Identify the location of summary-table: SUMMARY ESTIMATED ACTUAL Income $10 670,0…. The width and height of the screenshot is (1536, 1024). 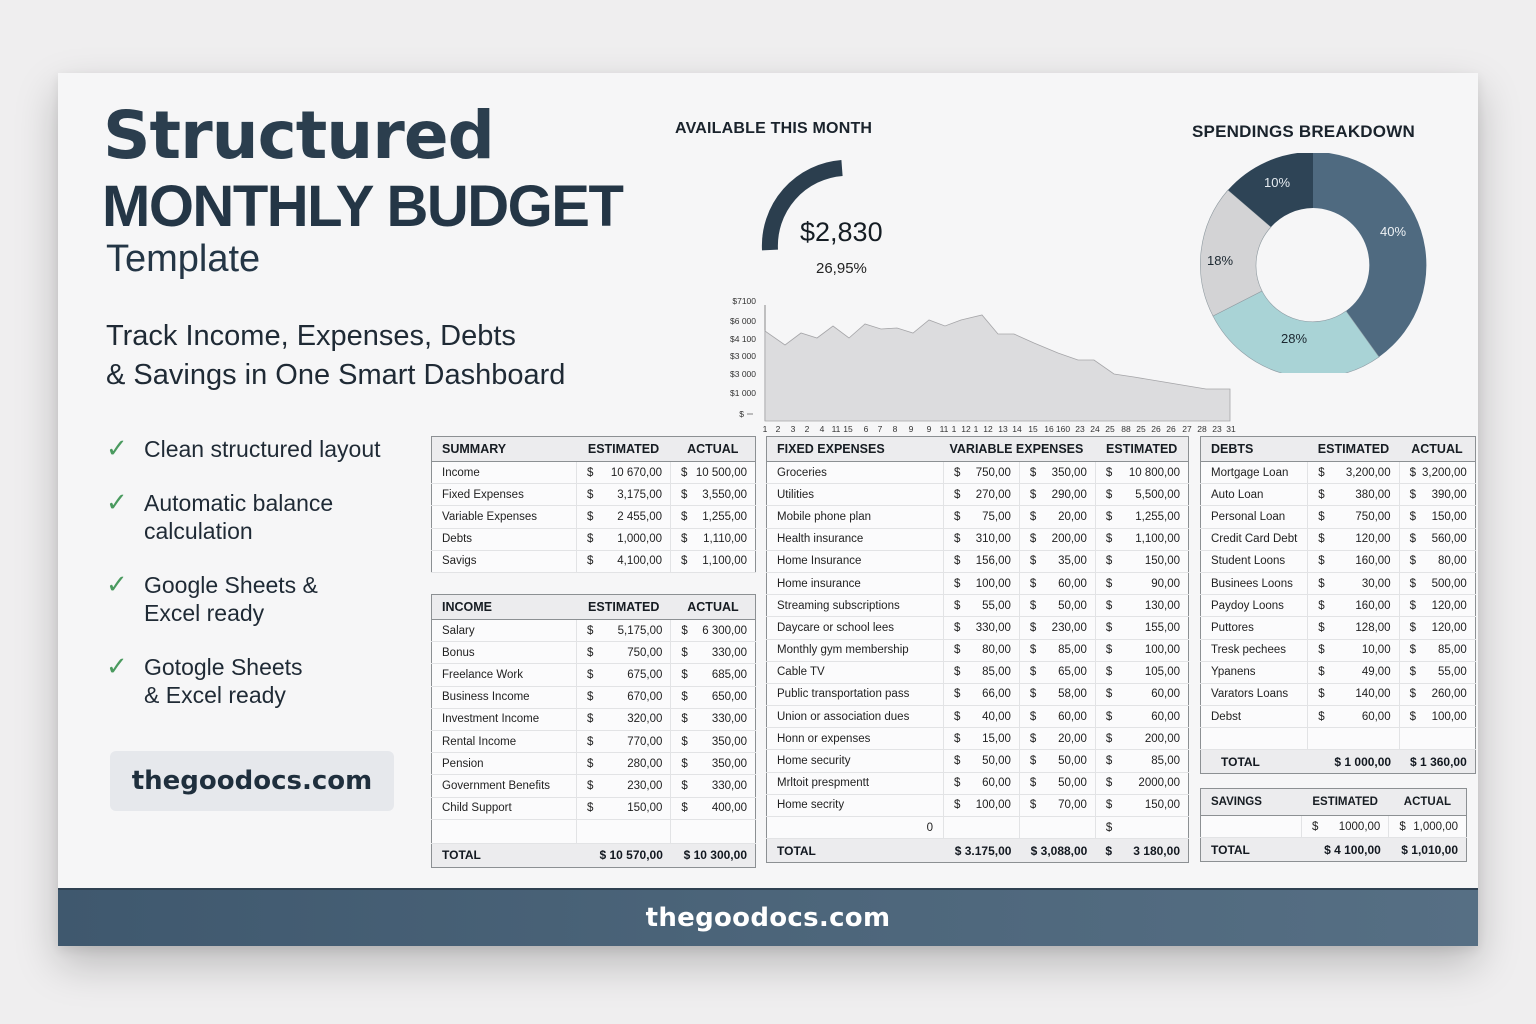
(593, 504).